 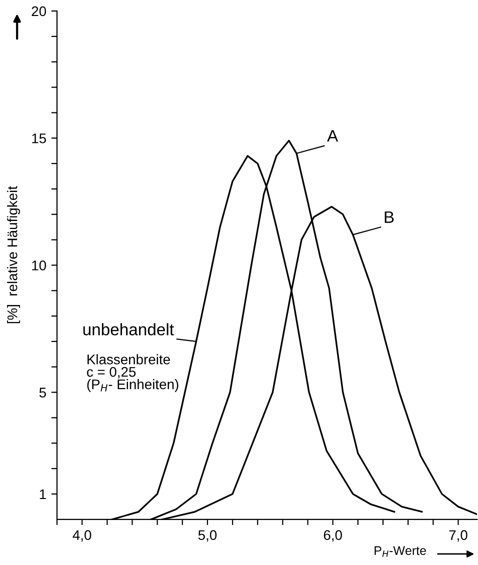 I want to click on y-axis-title: [%] relative Häufigkeit, so click(x=13, y=255).